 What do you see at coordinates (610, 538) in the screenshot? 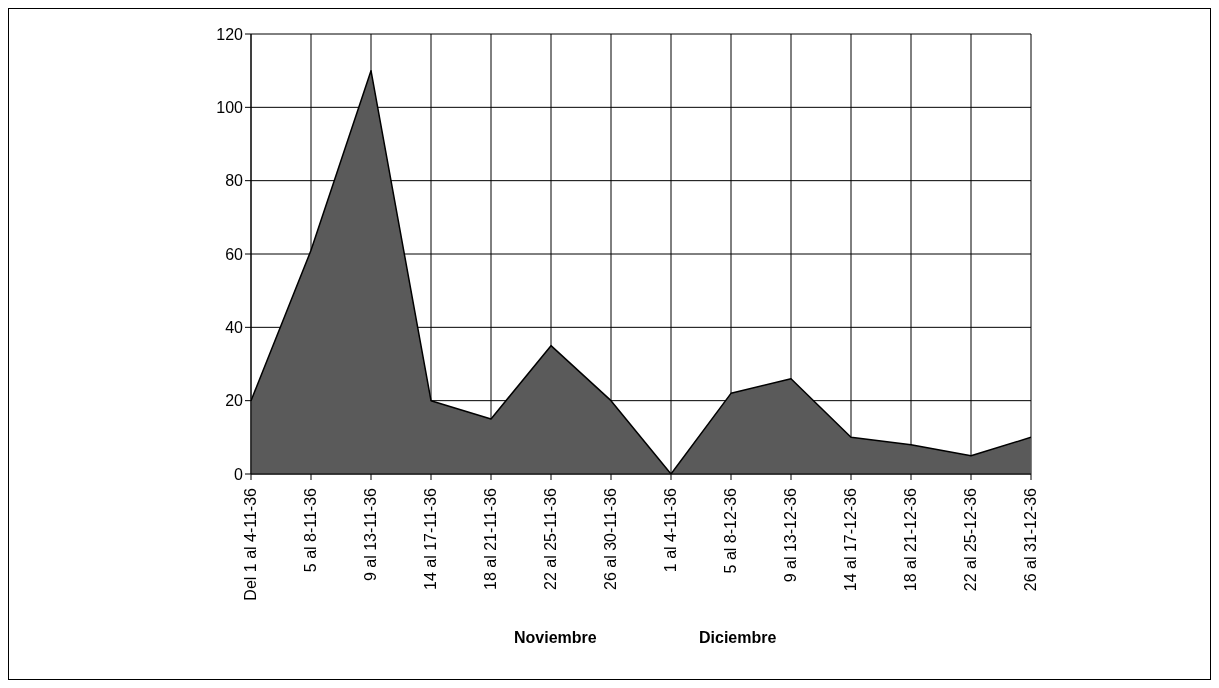
I see `x-tick-label: 26 al 30-11-36` at bounding box center [610, 538].